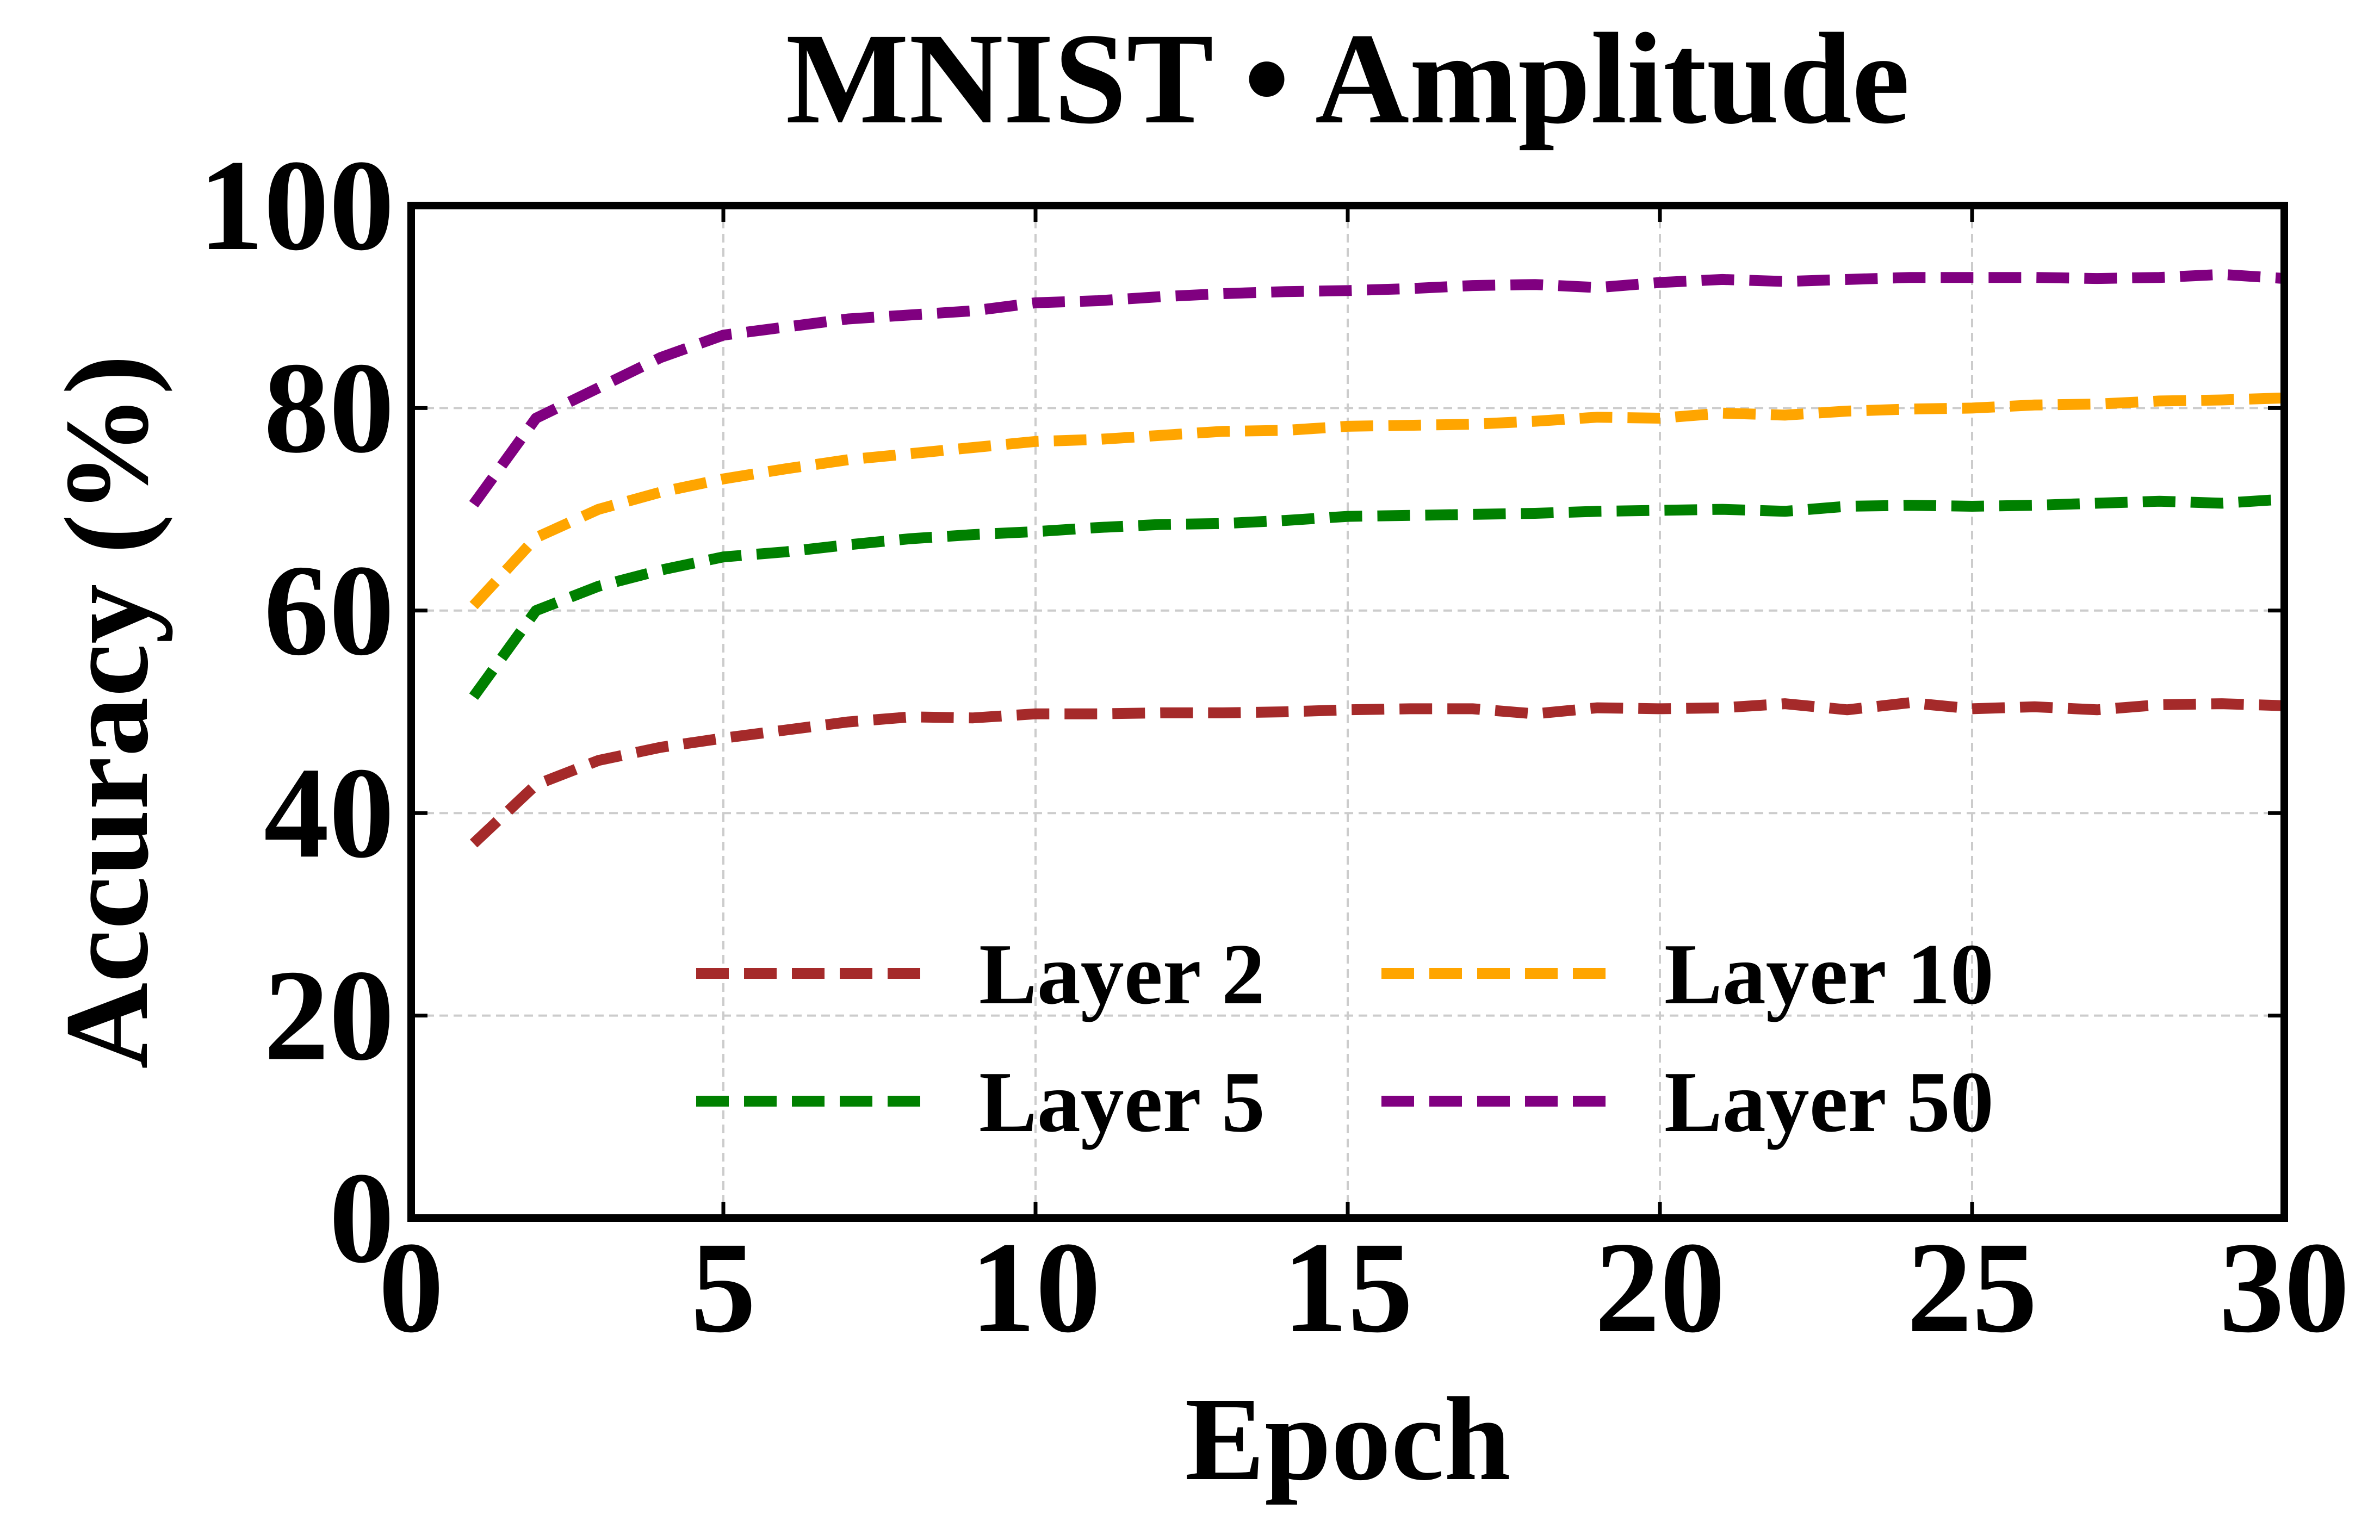  I want to click on y-tick-label: 100, so click(296, 205).